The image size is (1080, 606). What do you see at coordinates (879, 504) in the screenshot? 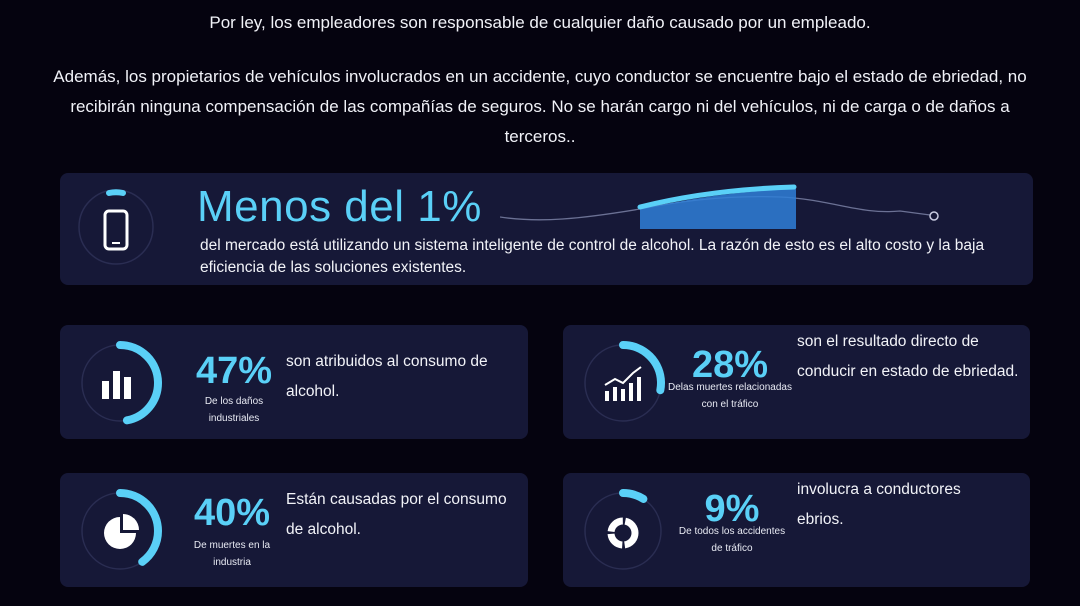
I see `stat-text: involucra a conductores ebrios.` at bounding box center [879, 504].